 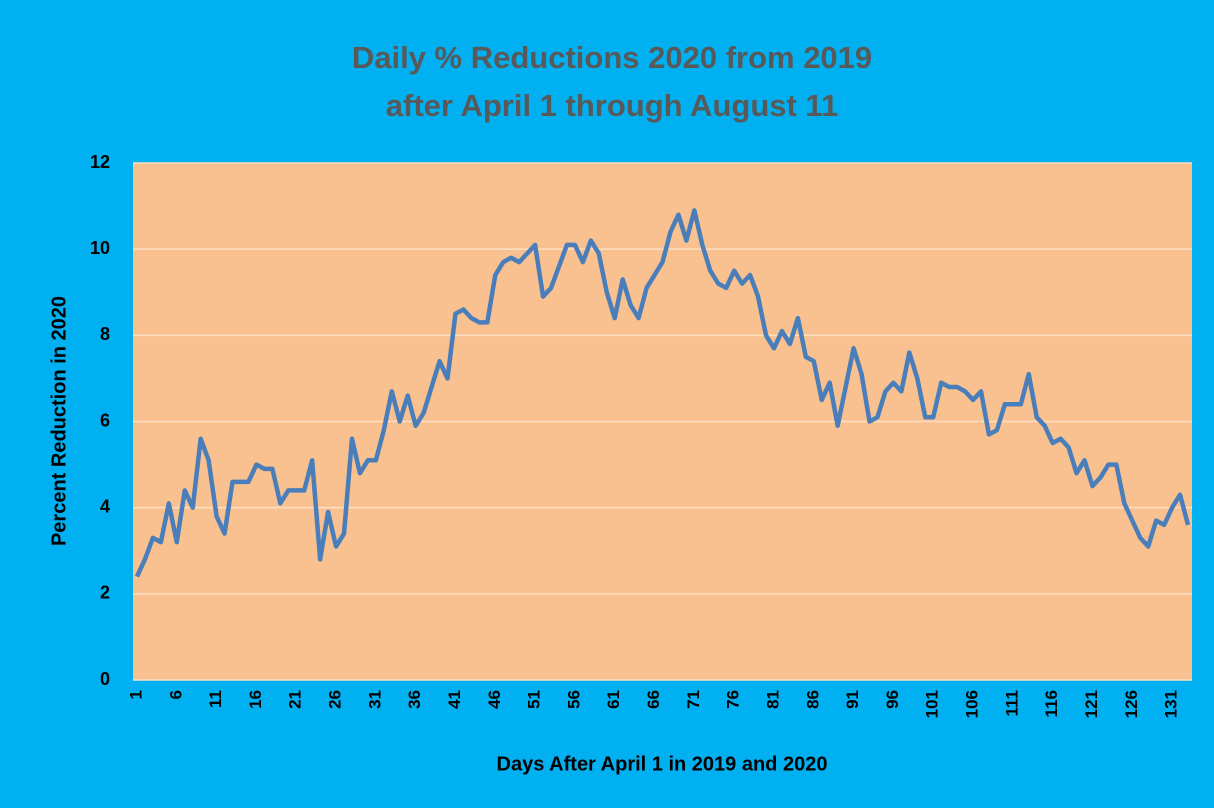 What do you see at coordinates (100, 248) in the screenshot?
I see `y-tick-label: 10` at bounding box center [100, 248].